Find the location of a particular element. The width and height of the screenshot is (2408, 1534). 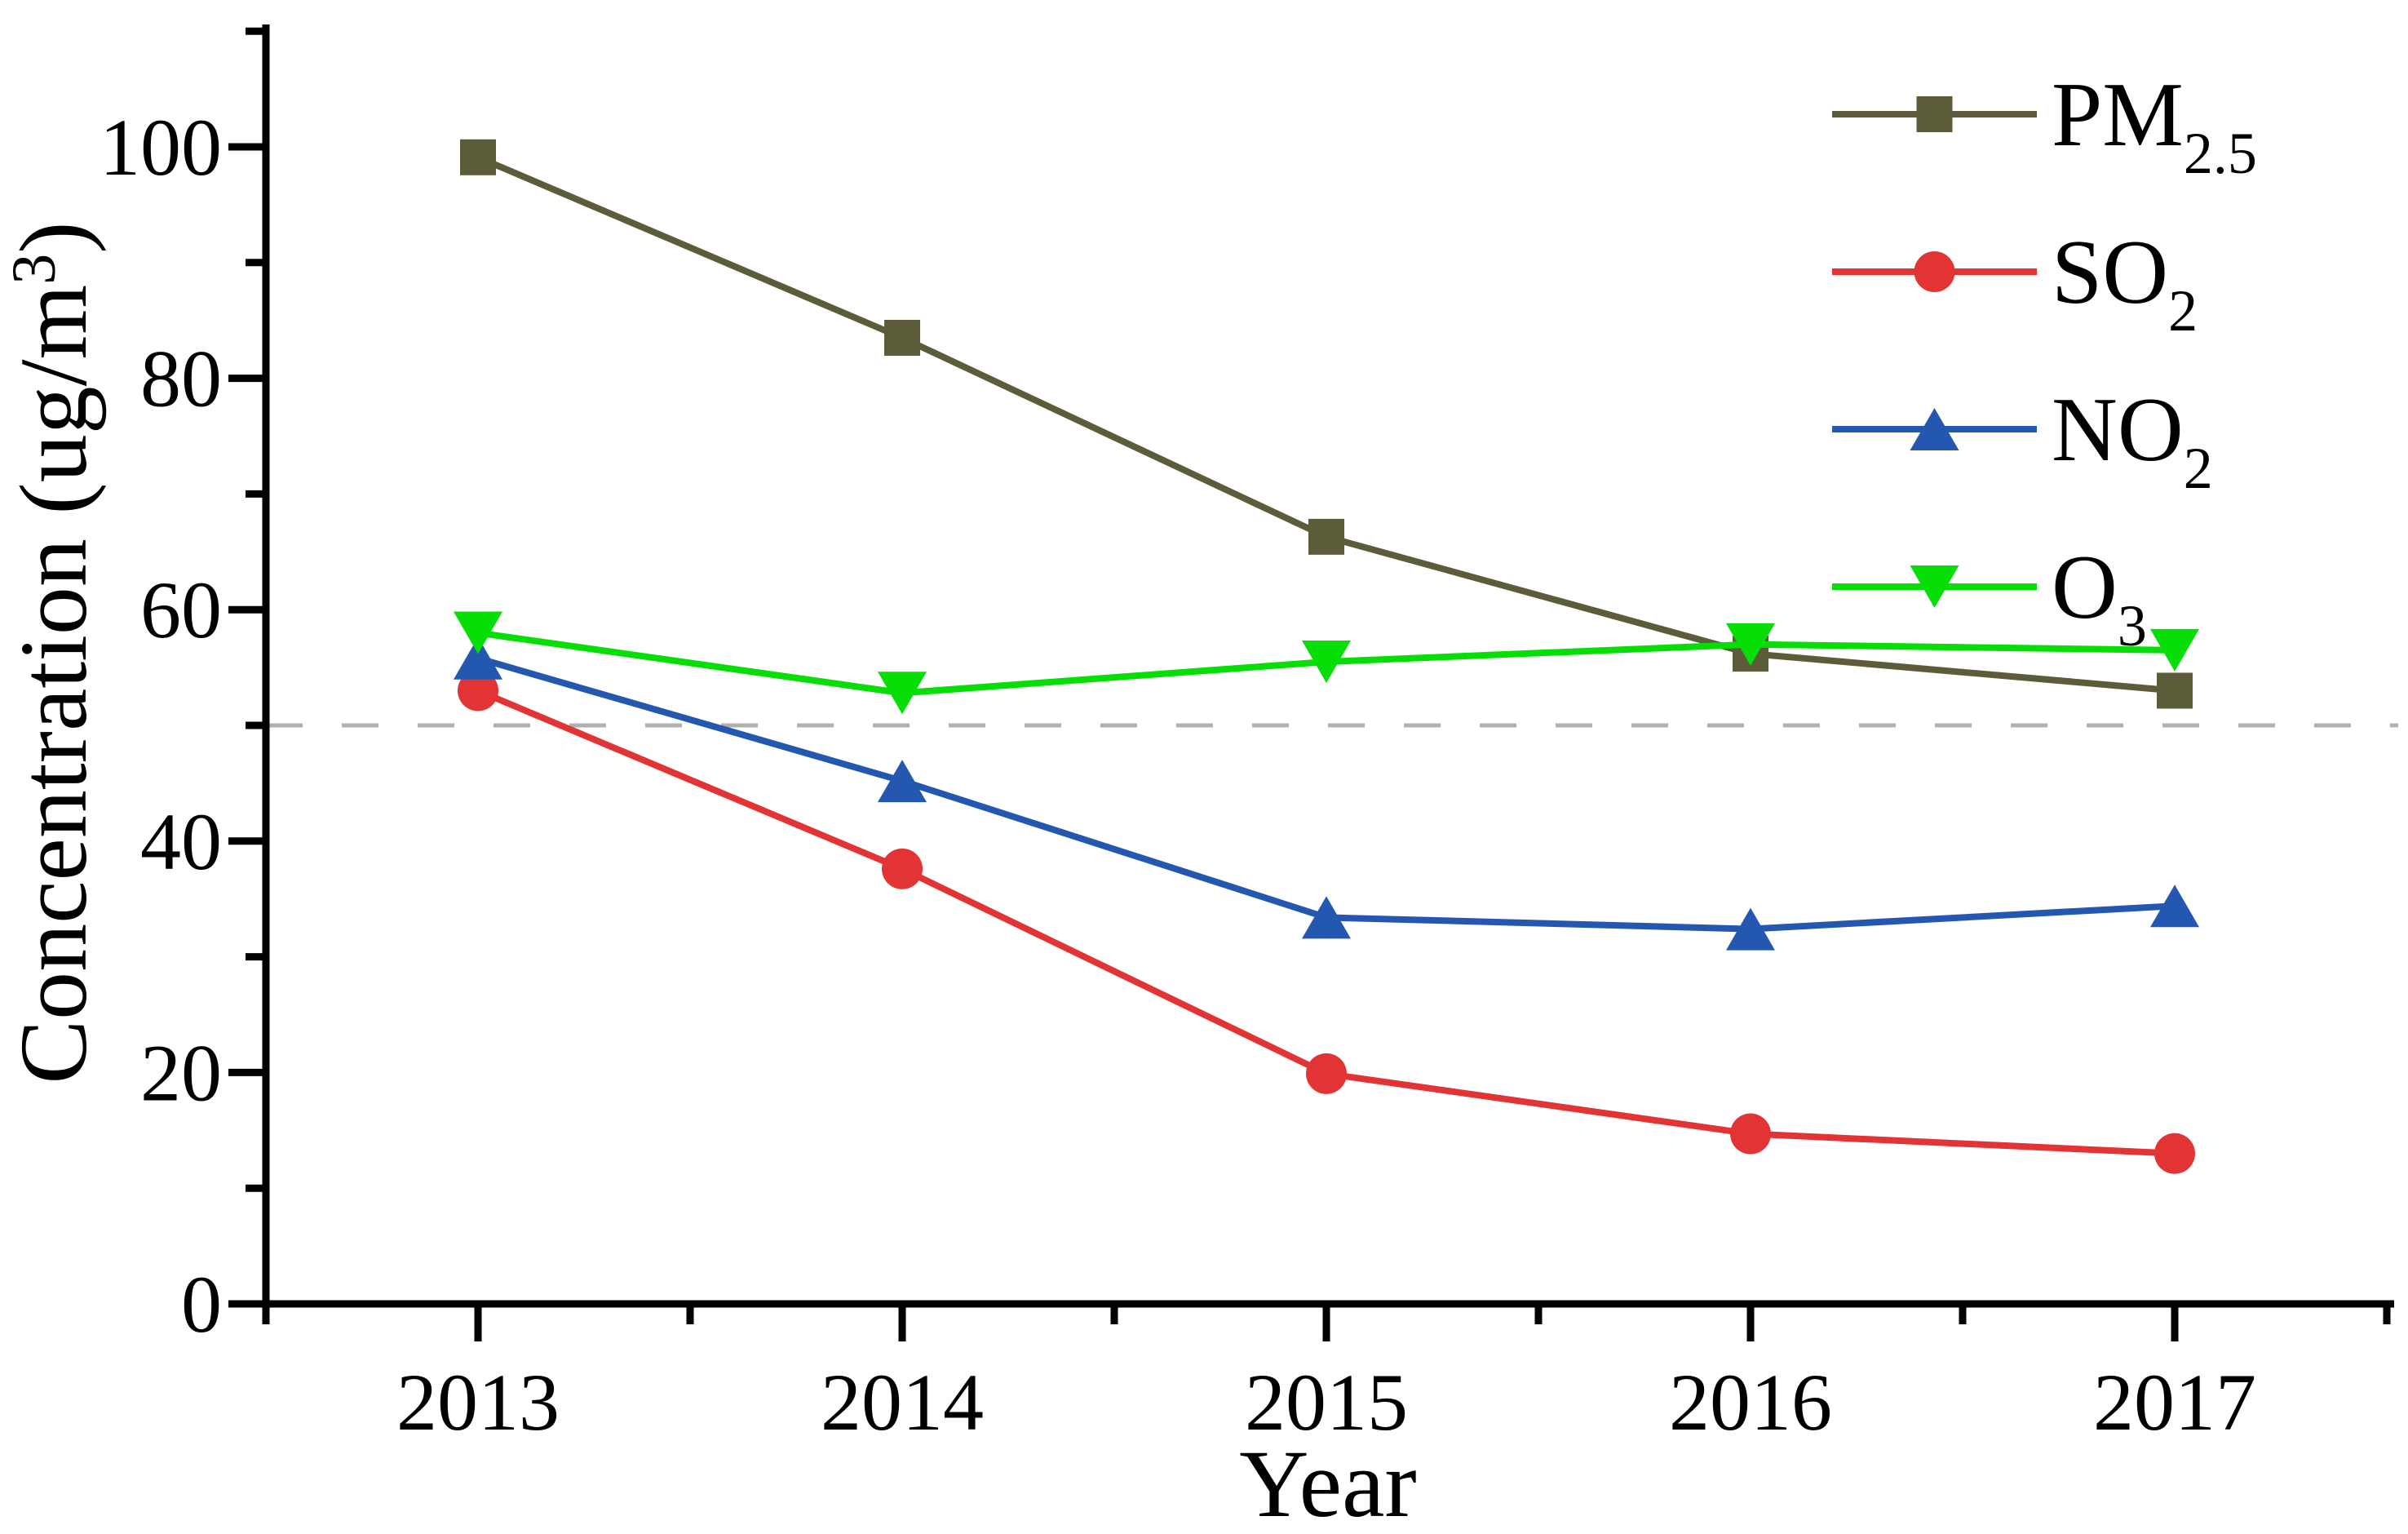

marker-SO2-2015 is located at coordinates (1326, 1073).